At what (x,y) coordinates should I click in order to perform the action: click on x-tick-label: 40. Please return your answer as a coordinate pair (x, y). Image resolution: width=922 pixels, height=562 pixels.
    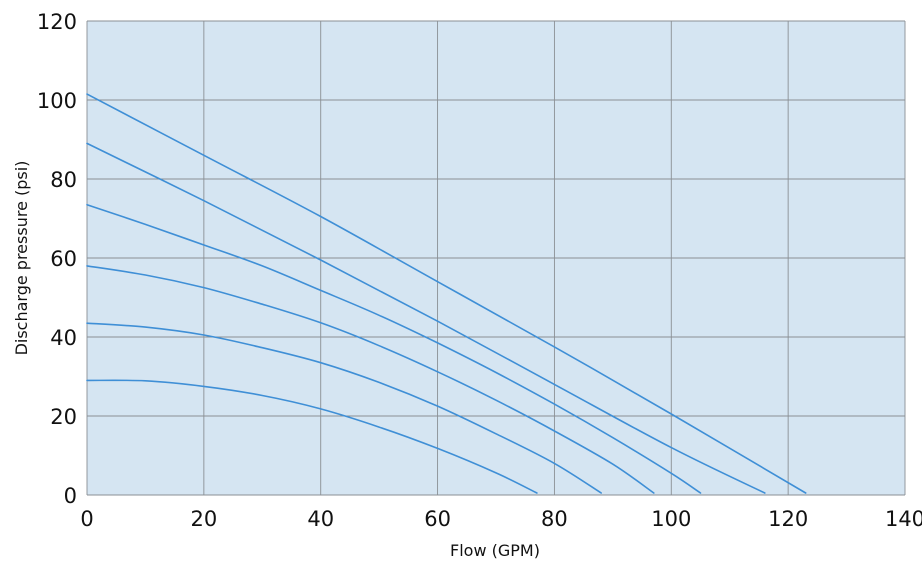
    Looking at the image, I should click on (320, 519).